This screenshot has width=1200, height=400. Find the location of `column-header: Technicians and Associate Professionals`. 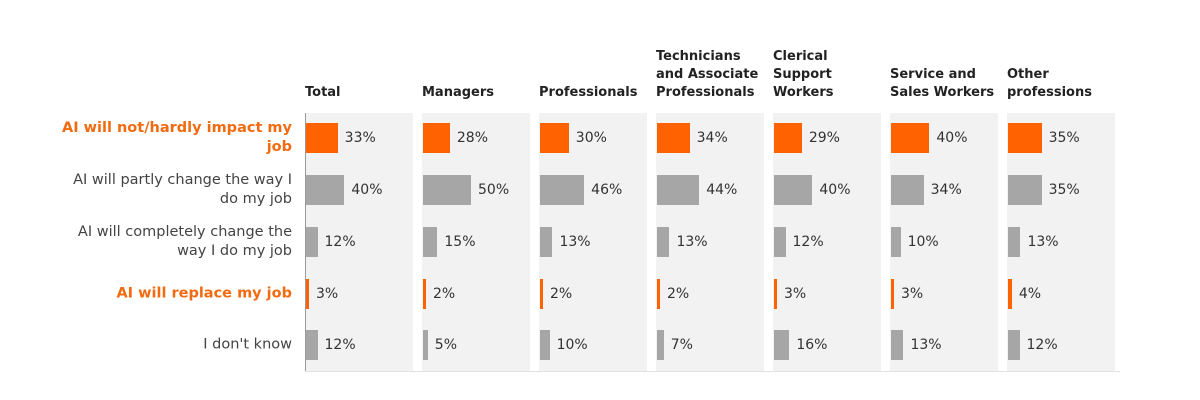

column-header: Technicians and Associate Professionals is located at coordinates (707, 74).